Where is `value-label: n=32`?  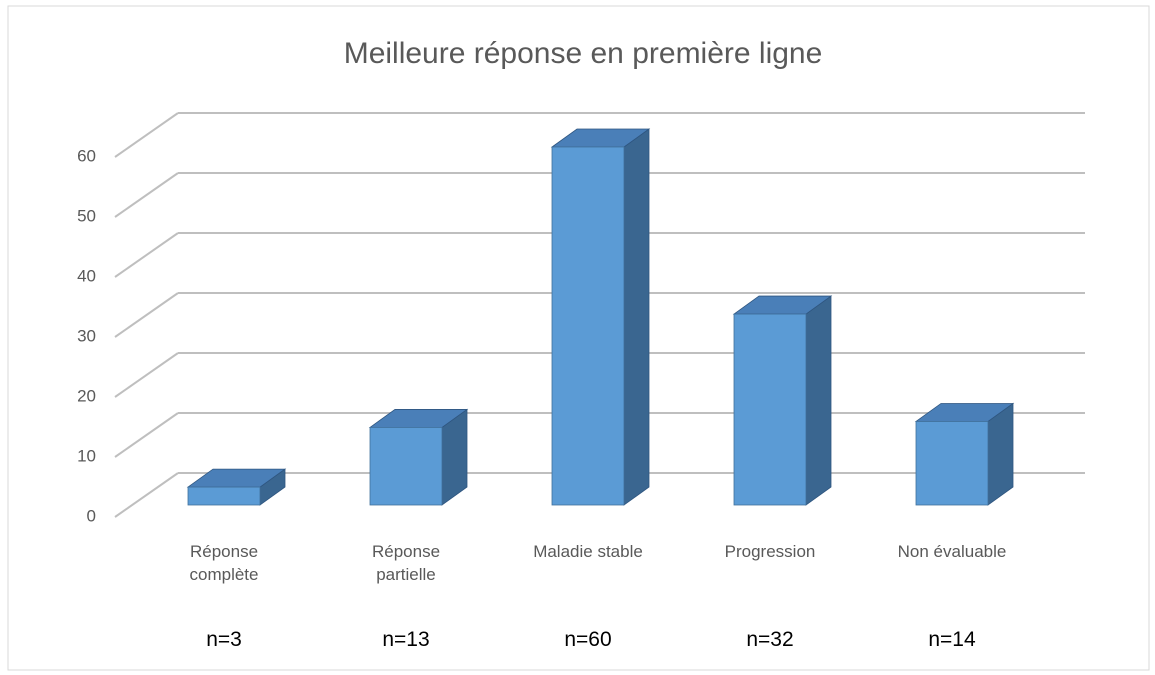
value-label: n=32 is located at coordinates (770, 639).